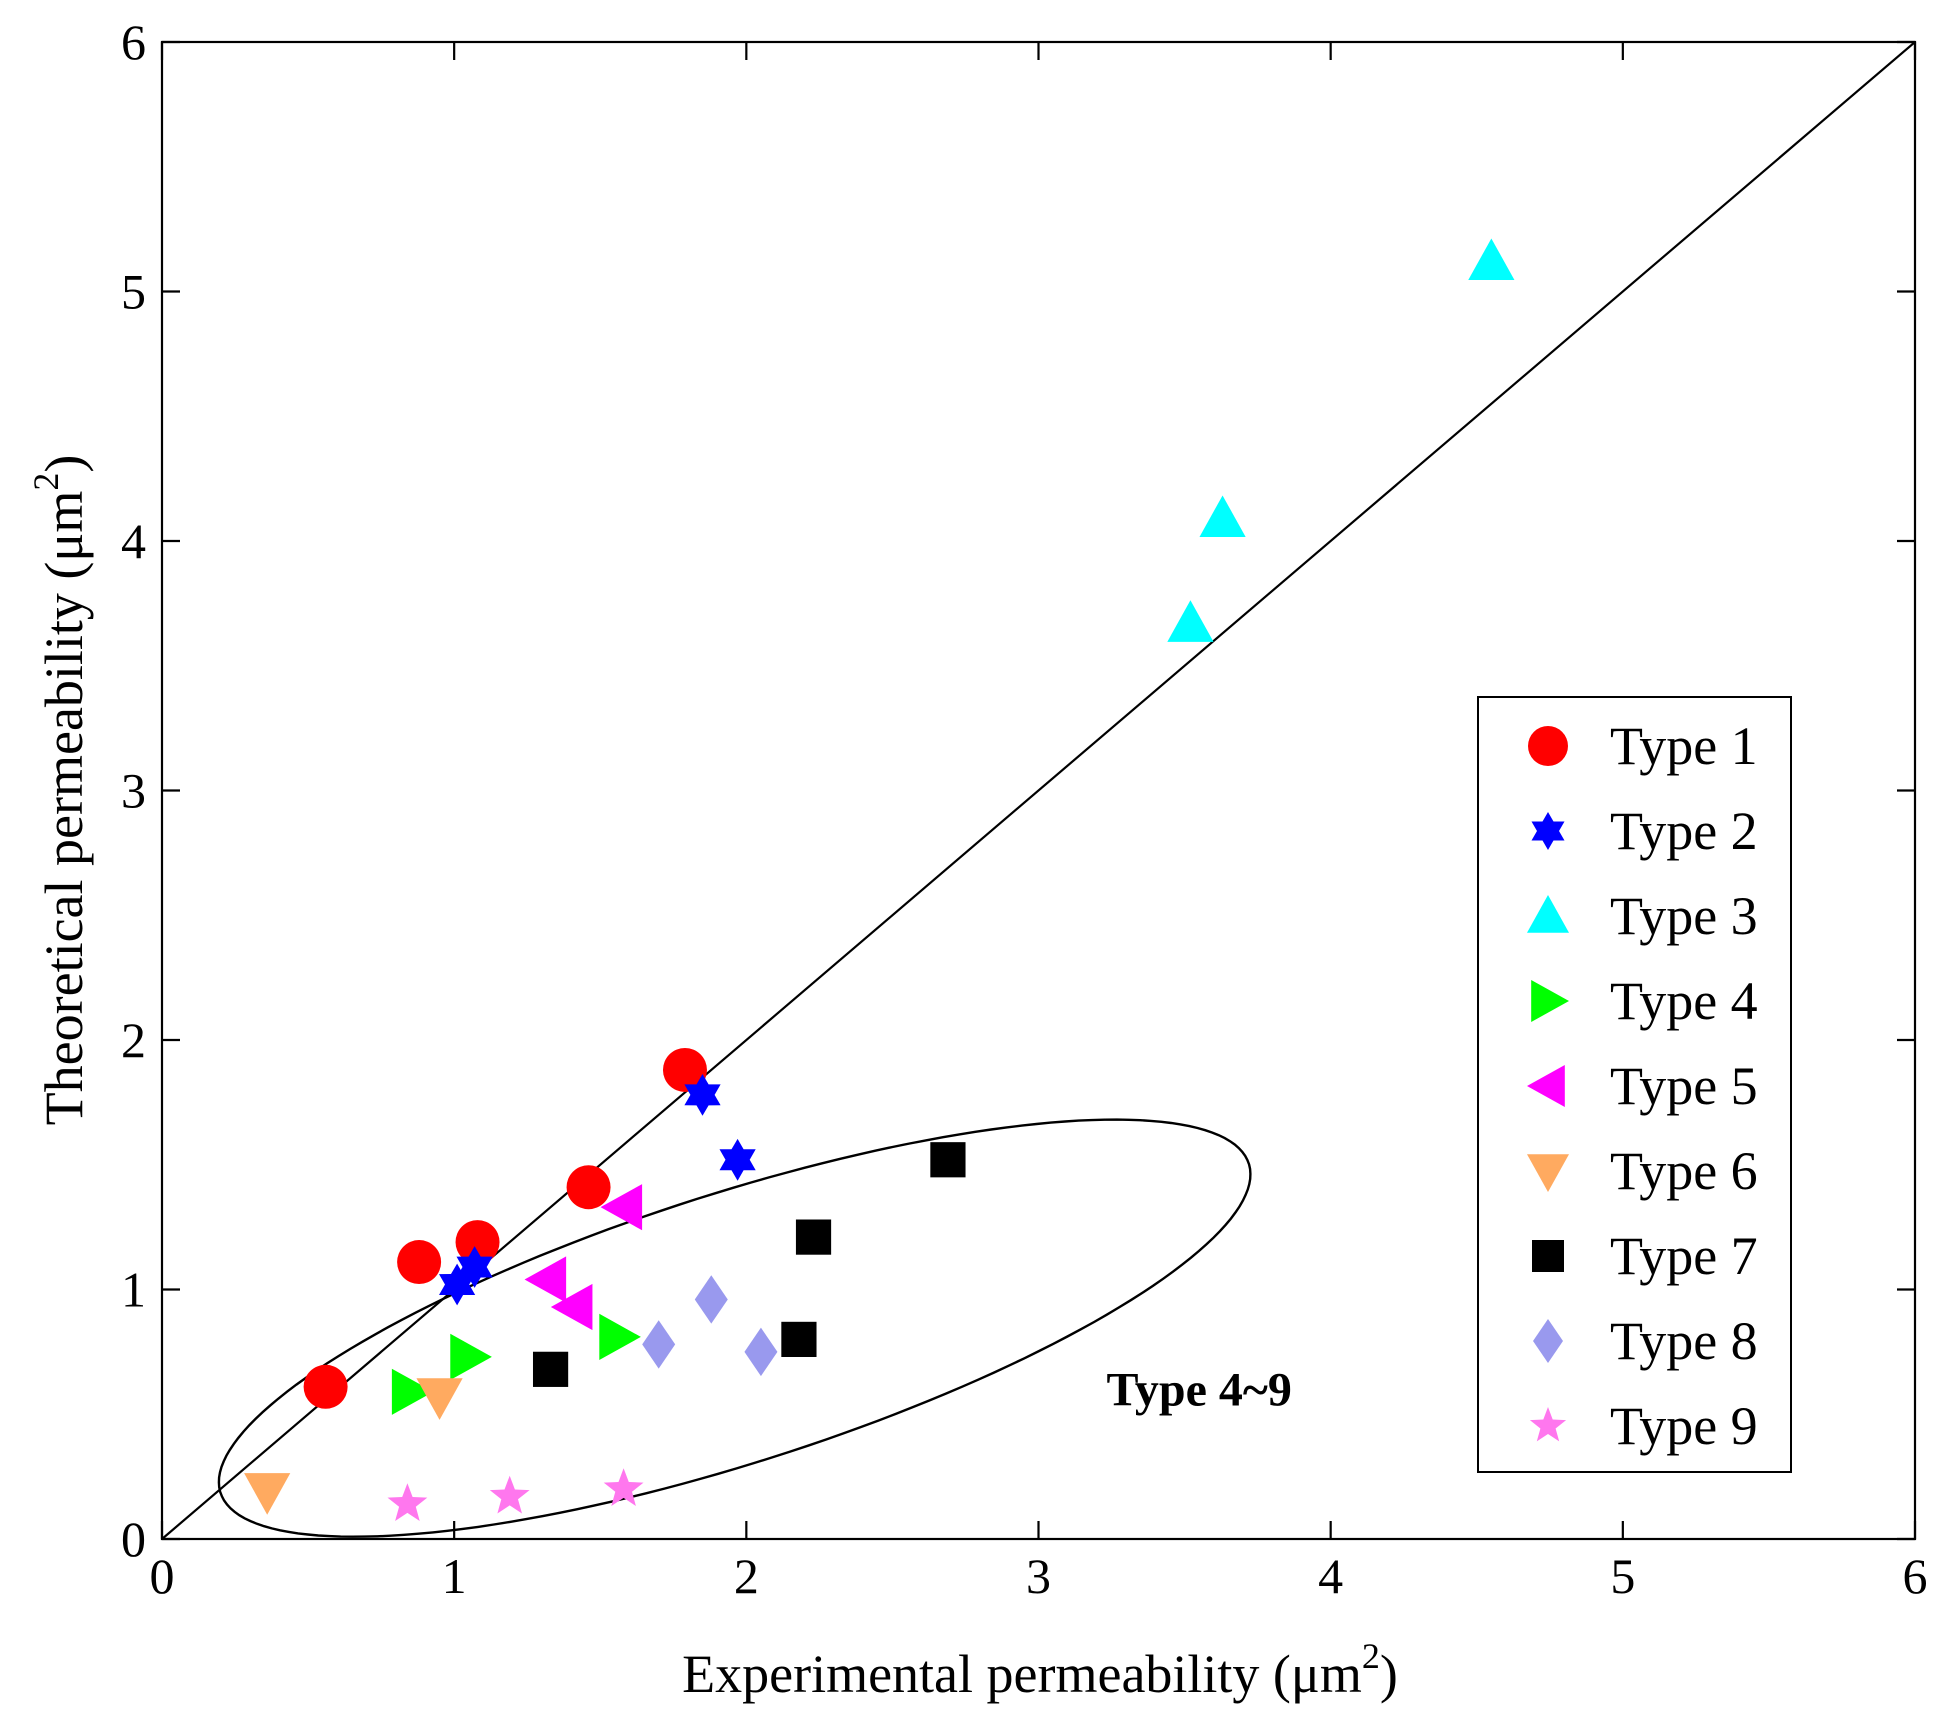 The height and width of the screenshot is (1721, 1941). I want to click on legend-label: Type 8, so click(1684, 1341).